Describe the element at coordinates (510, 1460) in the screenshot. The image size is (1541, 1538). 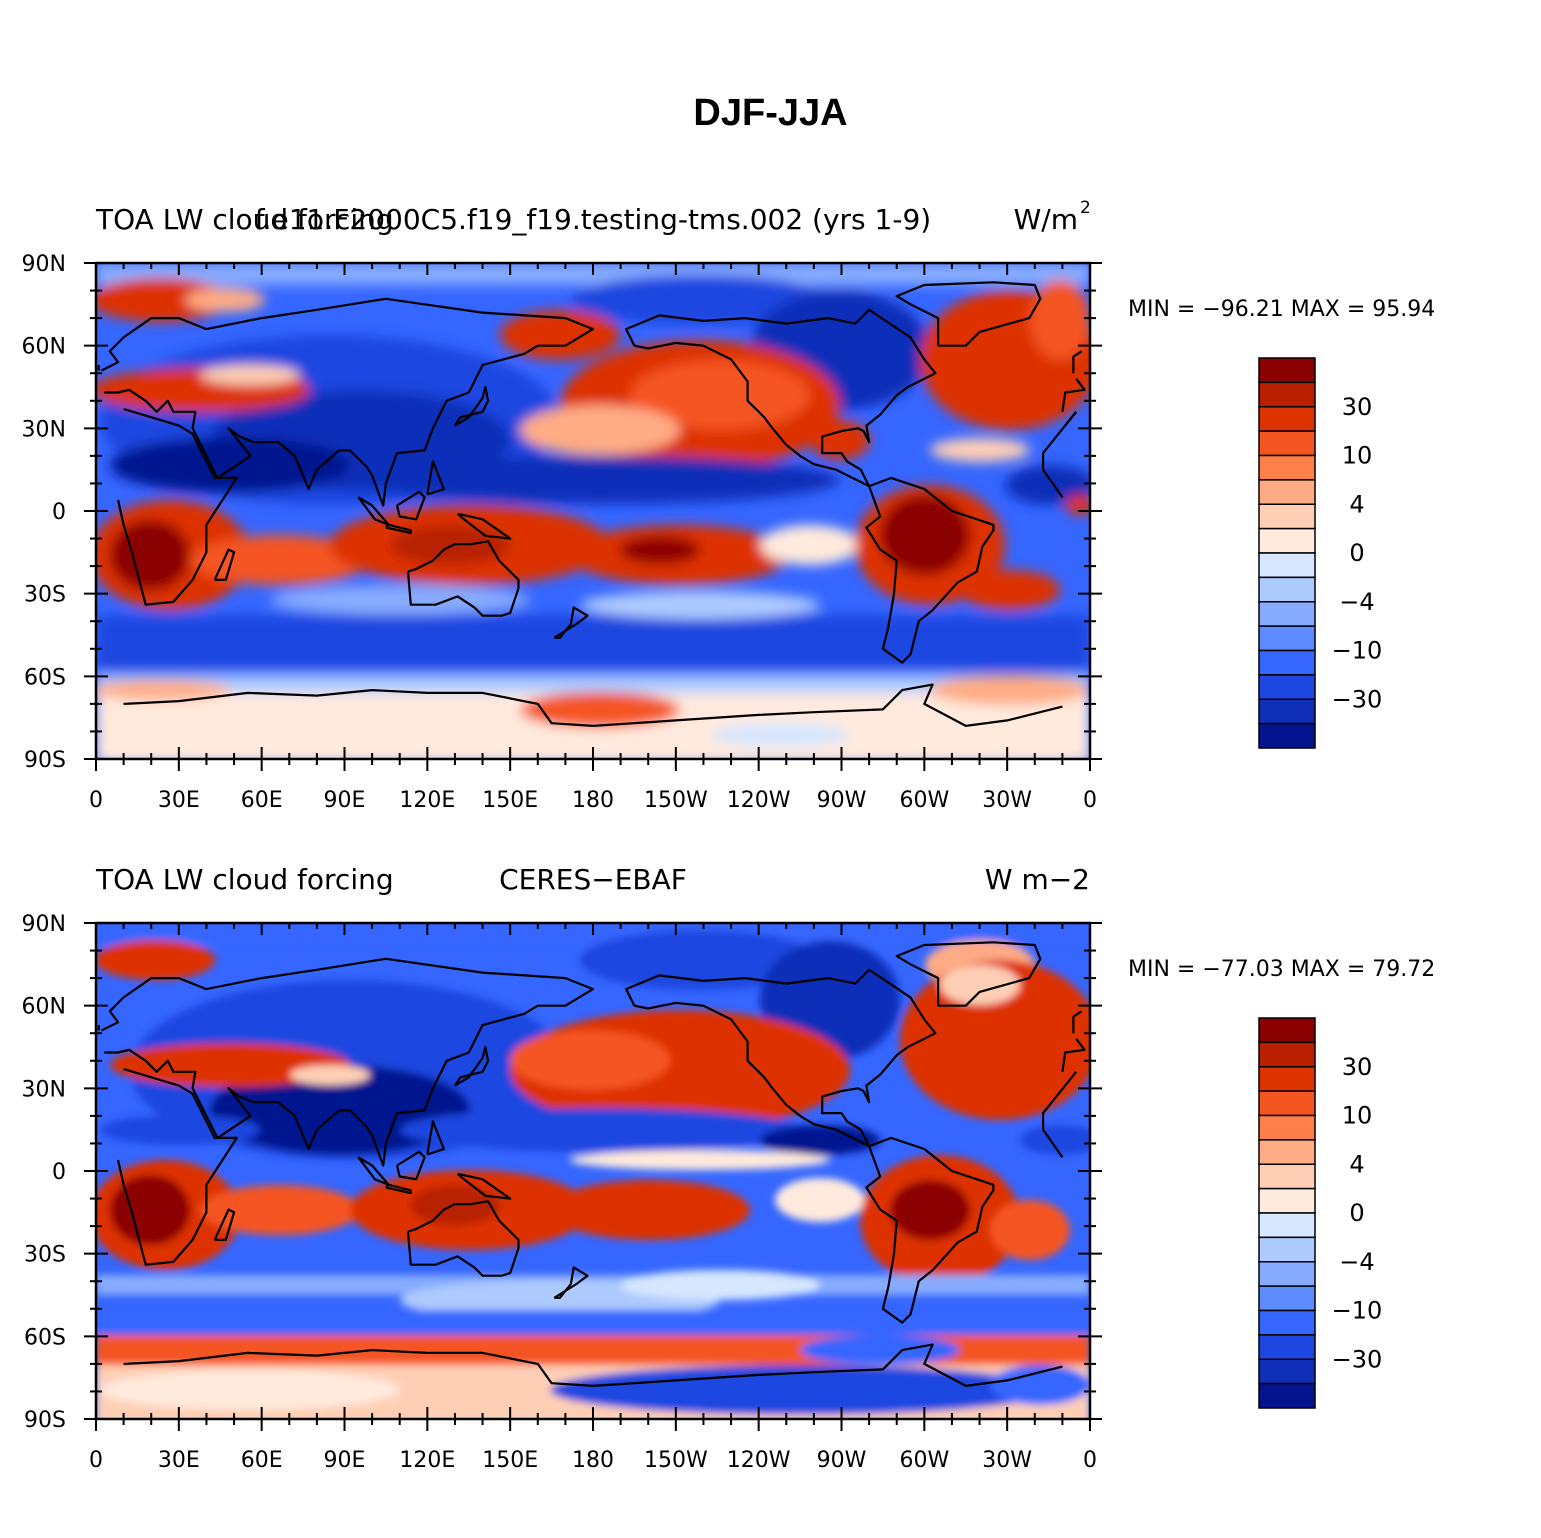
I see `lon-tick-label: 150E` at that location.